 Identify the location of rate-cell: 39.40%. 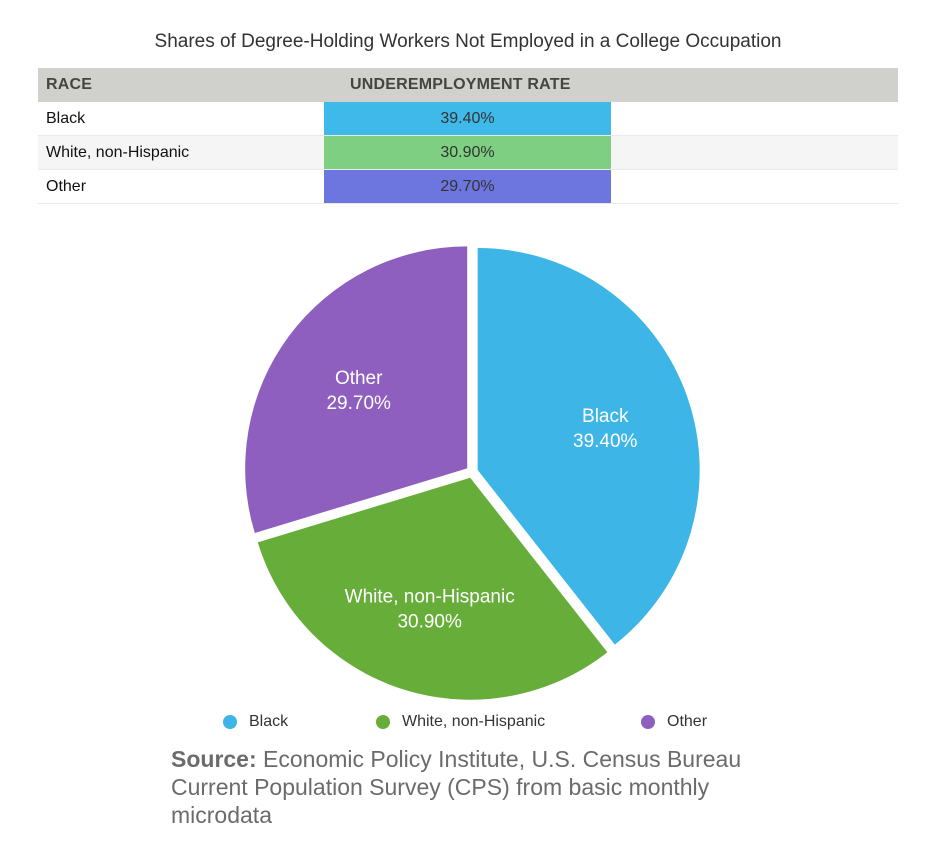
(467, 119).